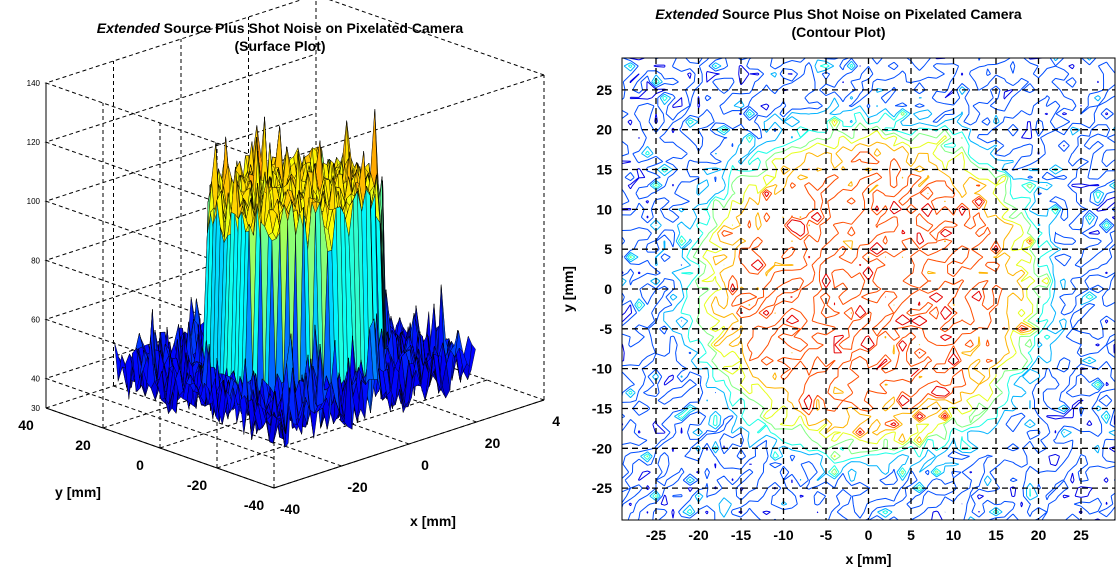 The image size is (1117, 577). I want to click on surface-plot-subtitle: (Surface Plot), so click(280, 46).